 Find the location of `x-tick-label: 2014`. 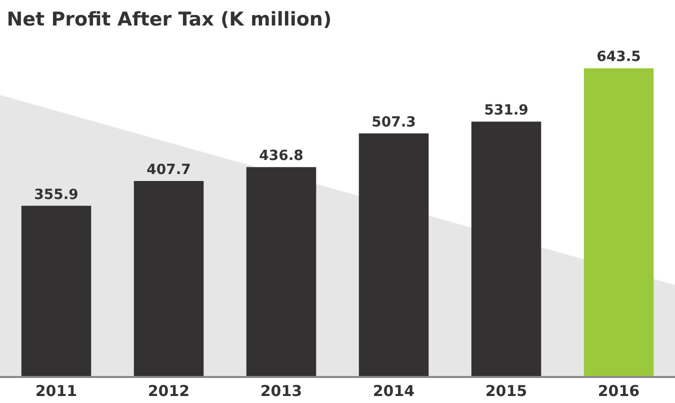

x-tick-label: 2014 is located at coordinates (393, 391).